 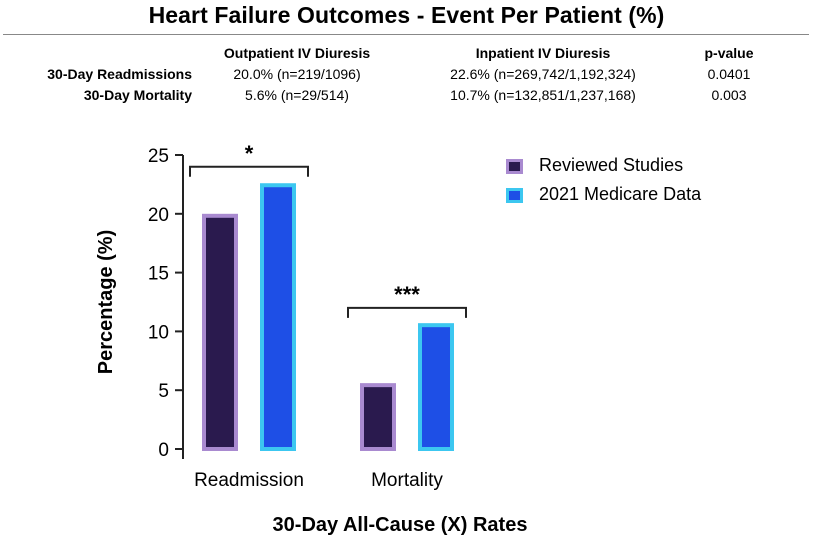 What do you see at coordinates (407, 480) in the screenshot?
I see `x-tick-label: Mortality` at bounding box center [407, 480].